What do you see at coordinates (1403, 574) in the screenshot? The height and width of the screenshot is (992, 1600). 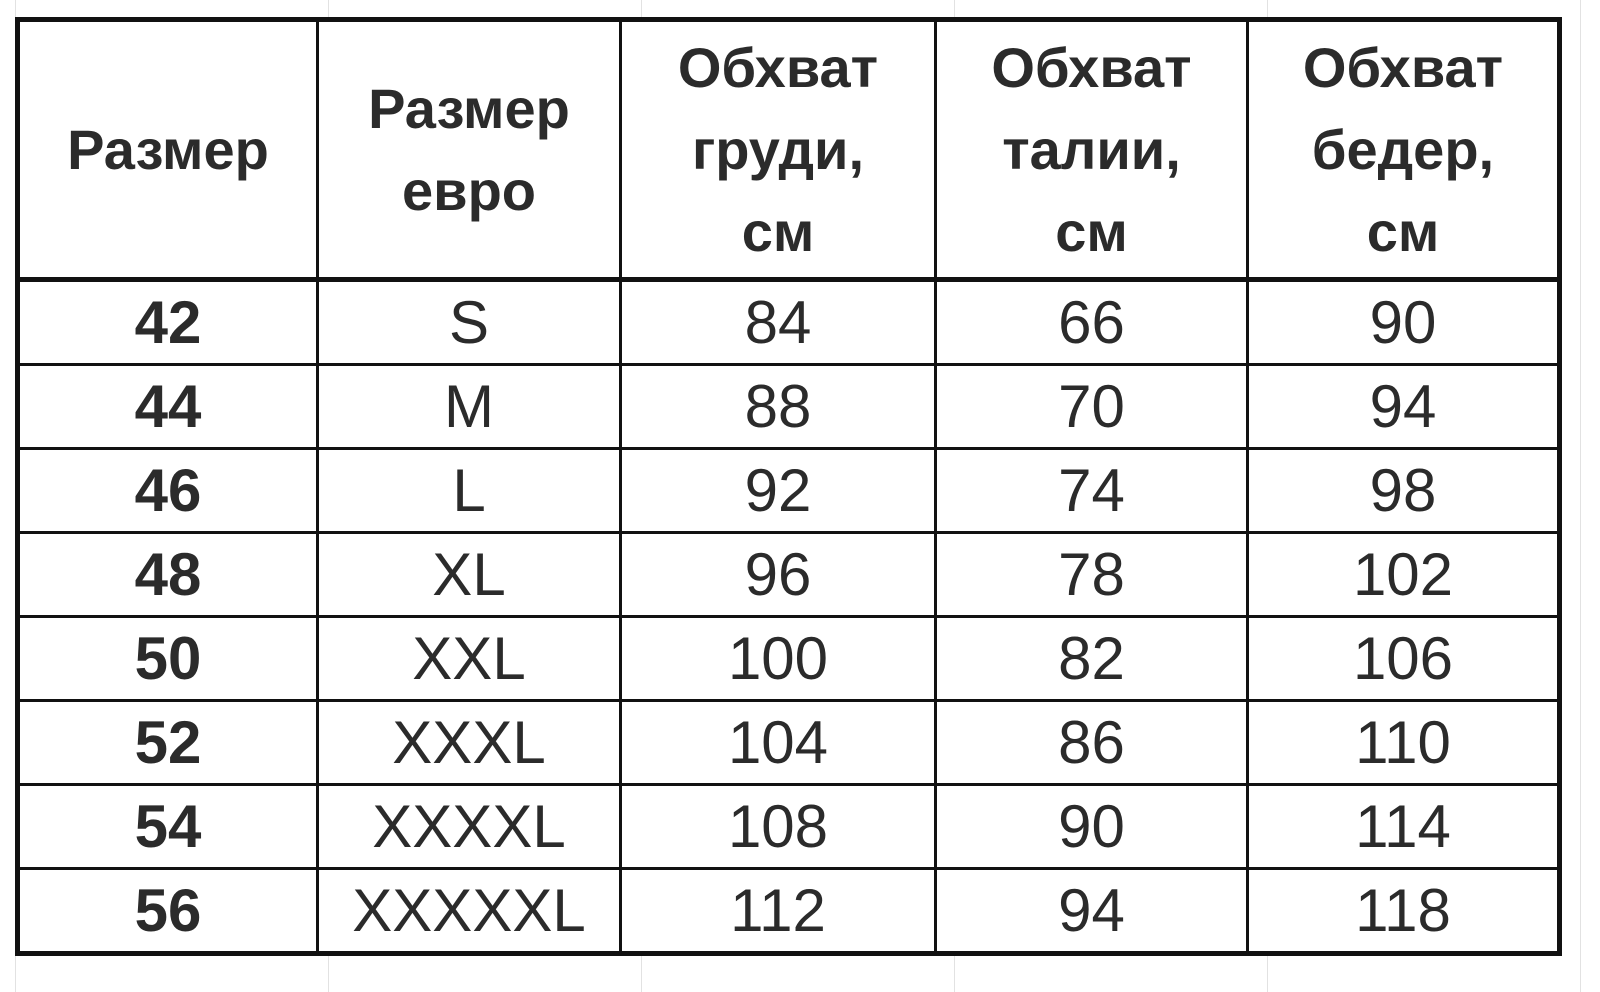 I see `cell-hips: 102` at bounding box center [1403, 574].